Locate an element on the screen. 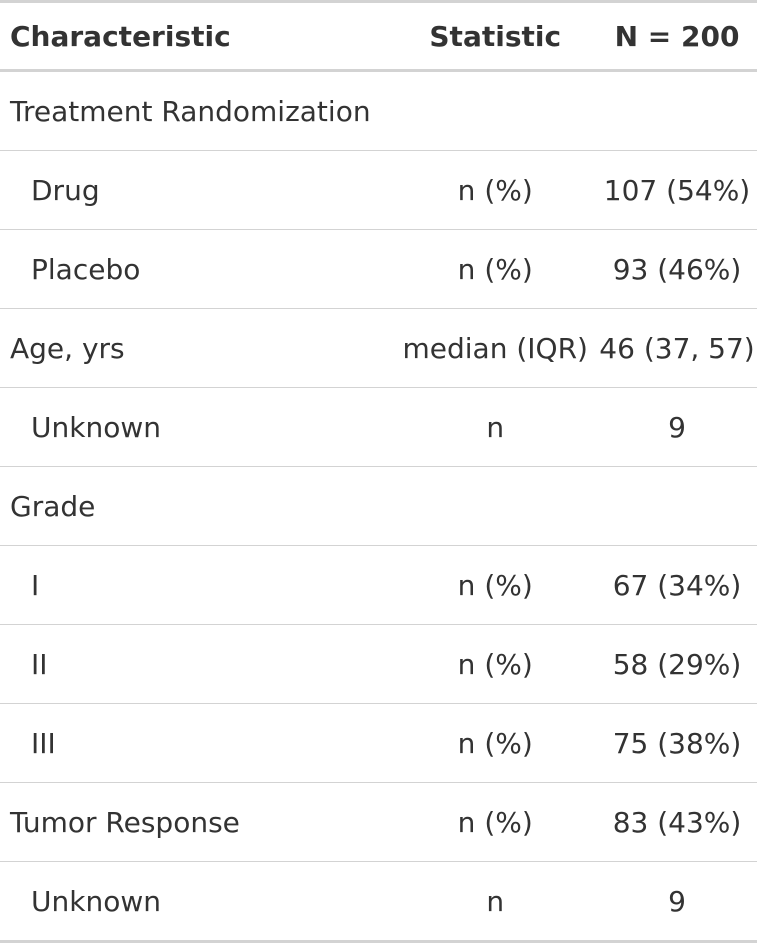  table-row: Placebo n (%) 93 (46%) is located at coordinates (378, 269).